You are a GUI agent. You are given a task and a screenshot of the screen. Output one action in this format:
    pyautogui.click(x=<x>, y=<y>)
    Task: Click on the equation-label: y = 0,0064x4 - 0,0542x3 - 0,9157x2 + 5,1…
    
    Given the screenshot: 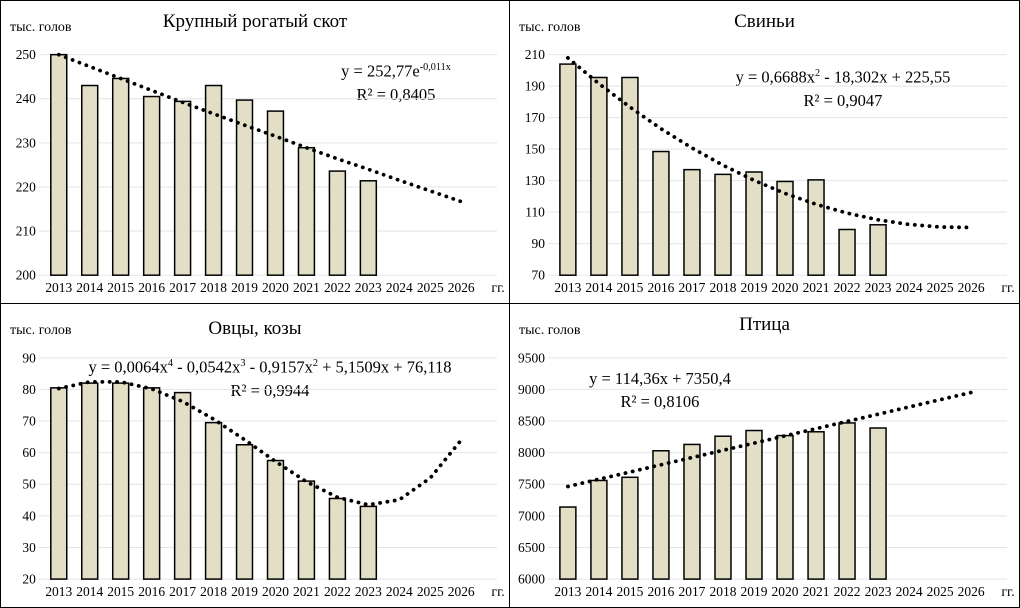 What is the action you would take?
    pyautogui.click(x=270, y=367)
    